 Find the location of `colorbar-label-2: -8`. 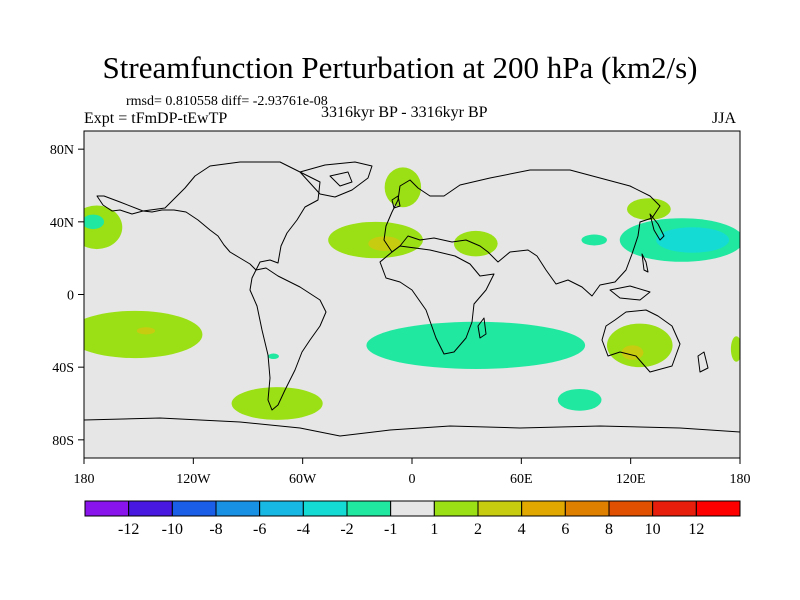

colorbar-label-2: -8 is located at coordinates (215, 529).